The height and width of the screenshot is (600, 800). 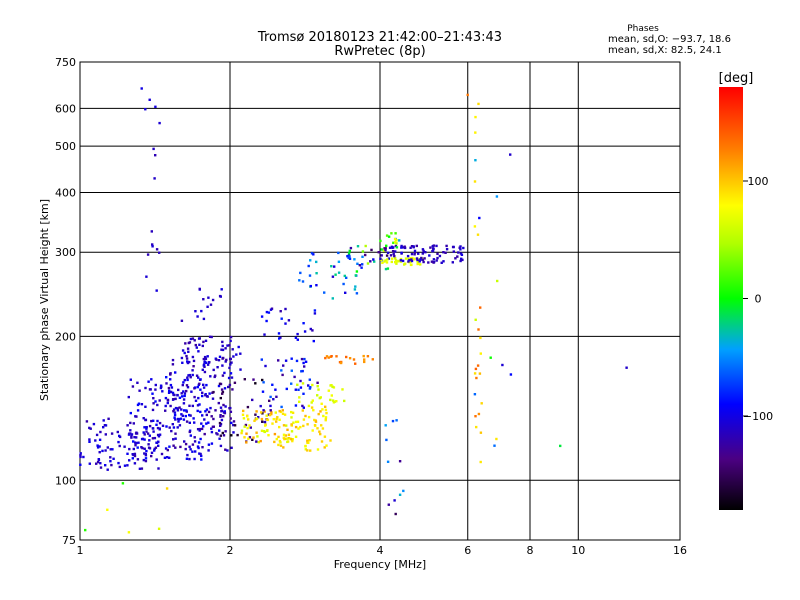 I want to click on y-tick-label: 750, so click(x=65, y=62).